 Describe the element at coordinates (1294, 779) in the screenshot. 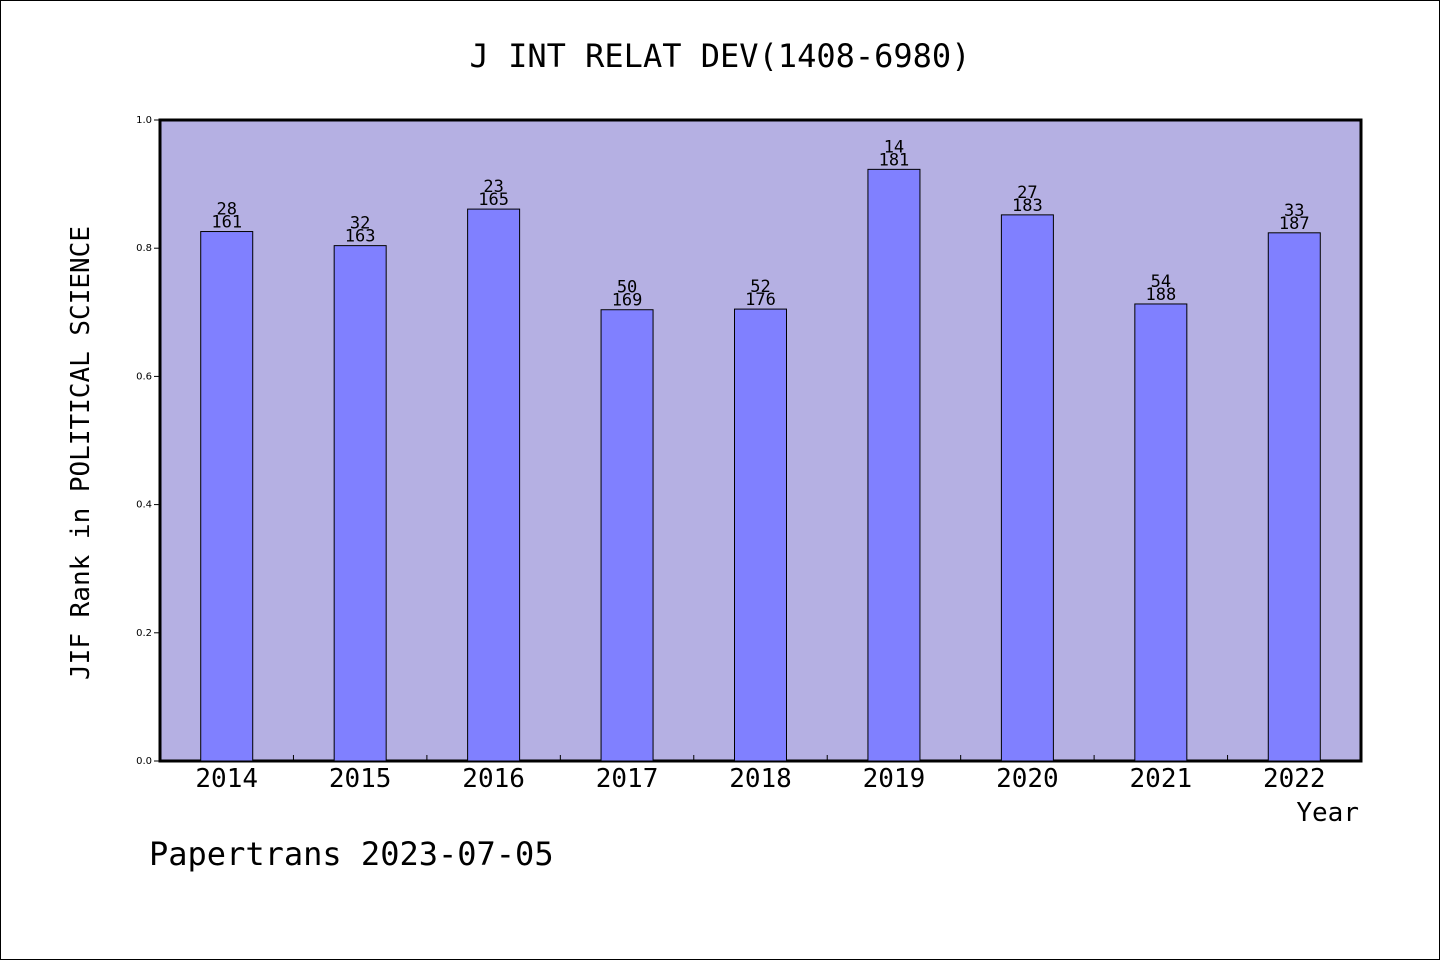

I see `x-tick-label: 2022` at that location.